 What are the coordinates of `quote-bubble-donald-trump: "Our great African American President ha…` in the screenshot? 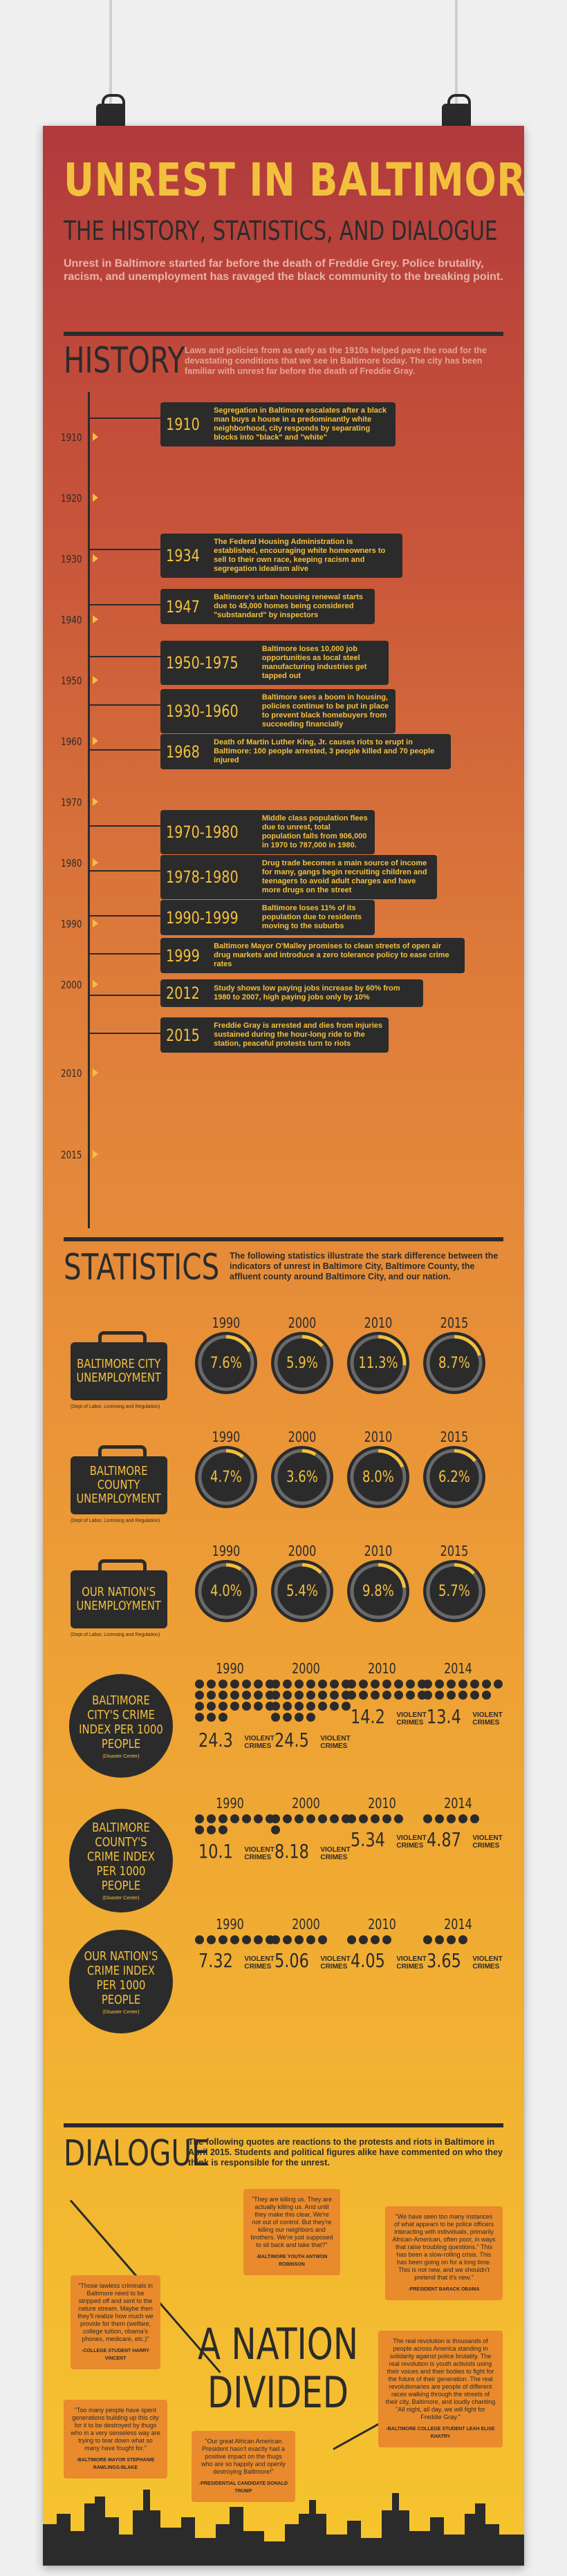 It's located at (243, 2466).